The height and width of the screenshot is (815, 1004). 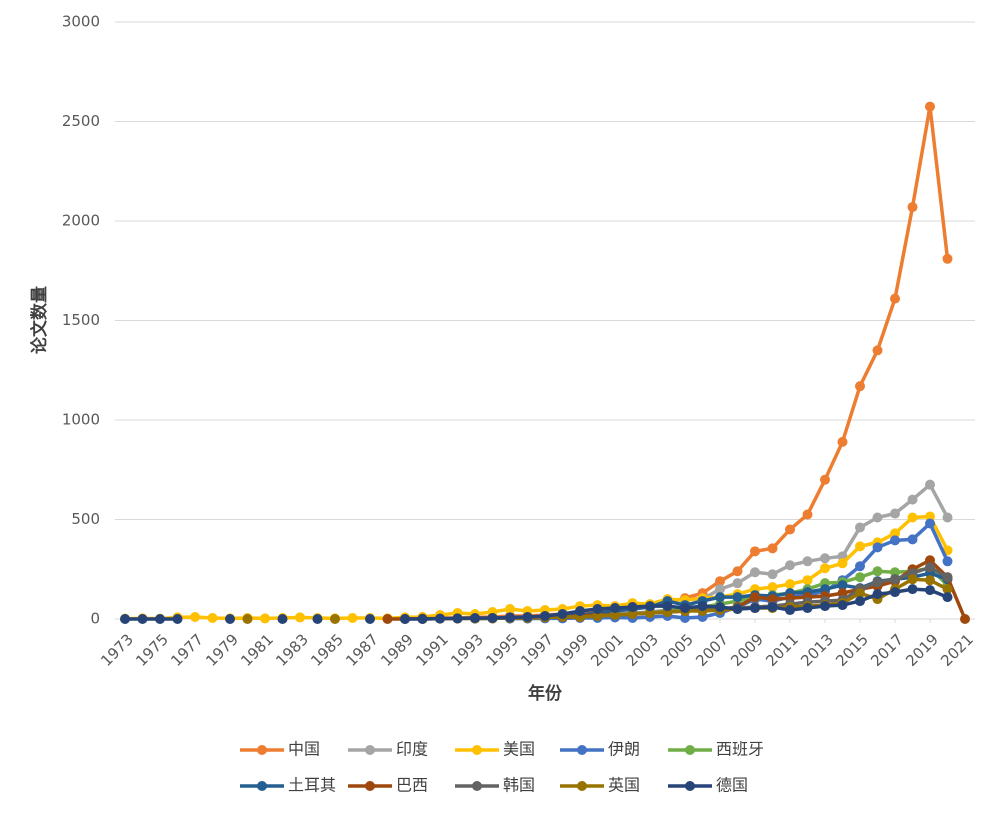 What do you see at coordinates (117, 650) in the screenshot?
I see `x-tick-label: 1973` at bounding box center [117, 650].